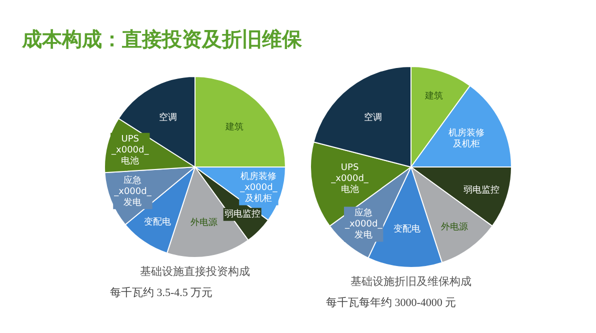 The width and height of the screenshot is (596, 333). What do you see at coordinates (195, 271) in the screenshot?
I see `text: 基础设施直接投资构成` at bounding box center [195, 271].